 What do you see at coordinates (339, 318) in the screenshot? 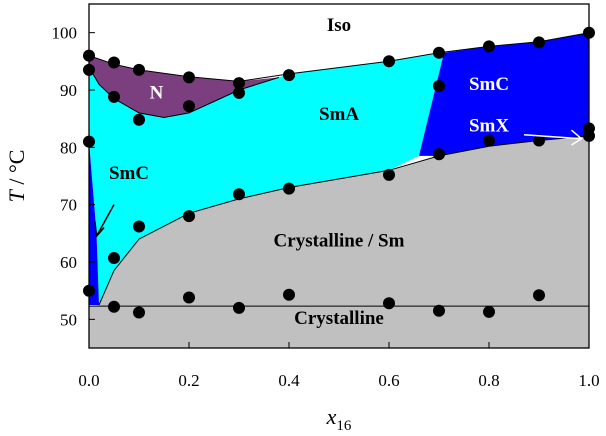
I see `region-label: Crystalline` at bounding box center [339, 318].